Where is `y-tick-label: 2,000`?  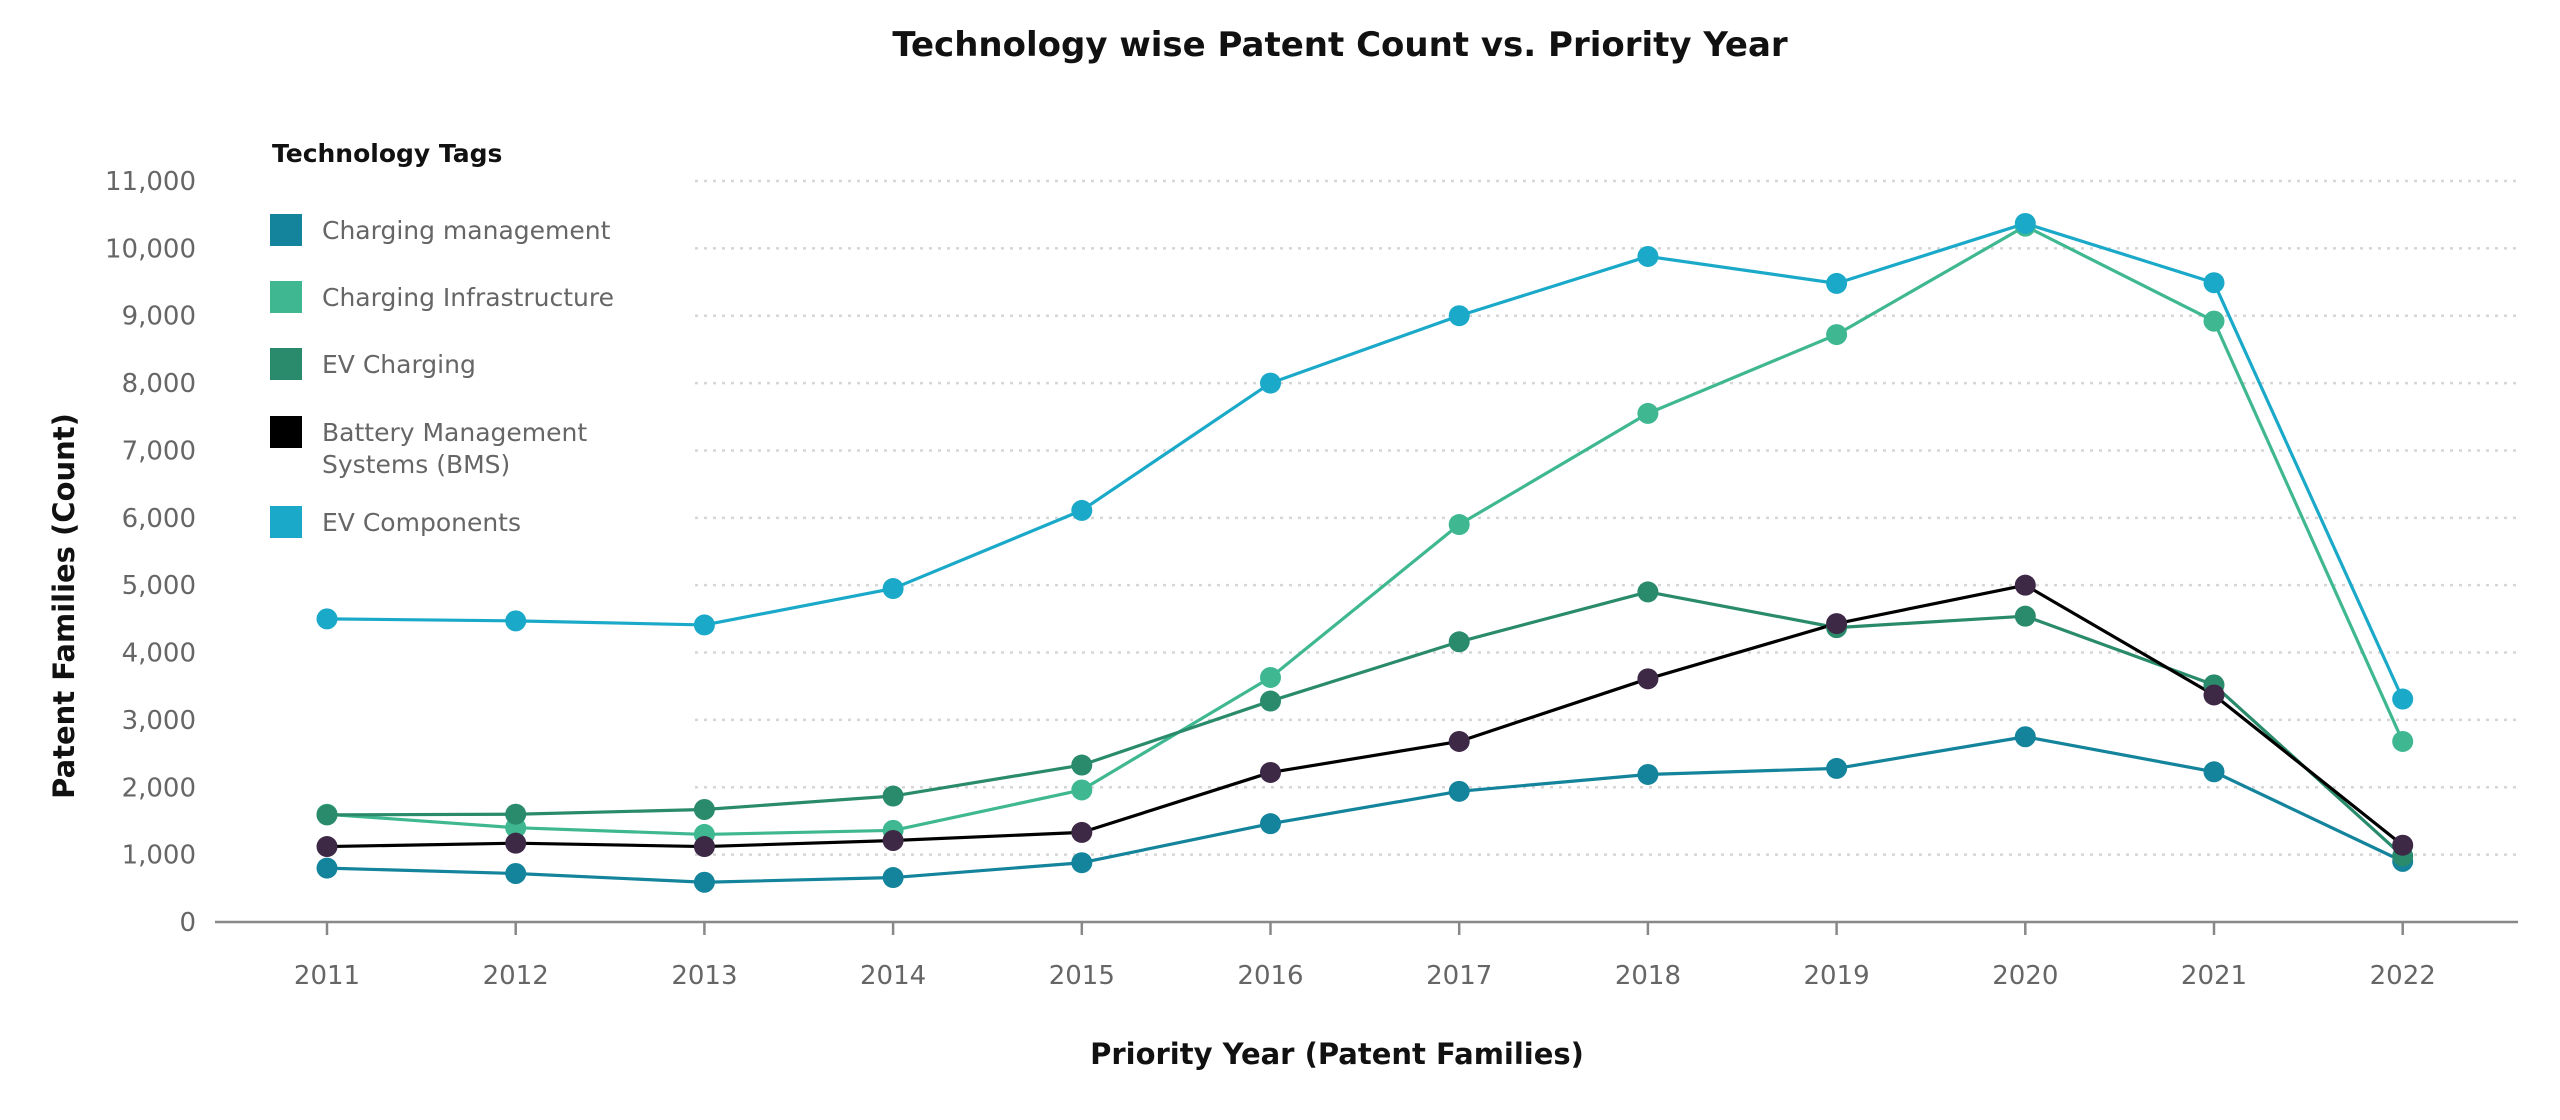 y-tick-label: 2,000 is located at coordinates (159, 788).